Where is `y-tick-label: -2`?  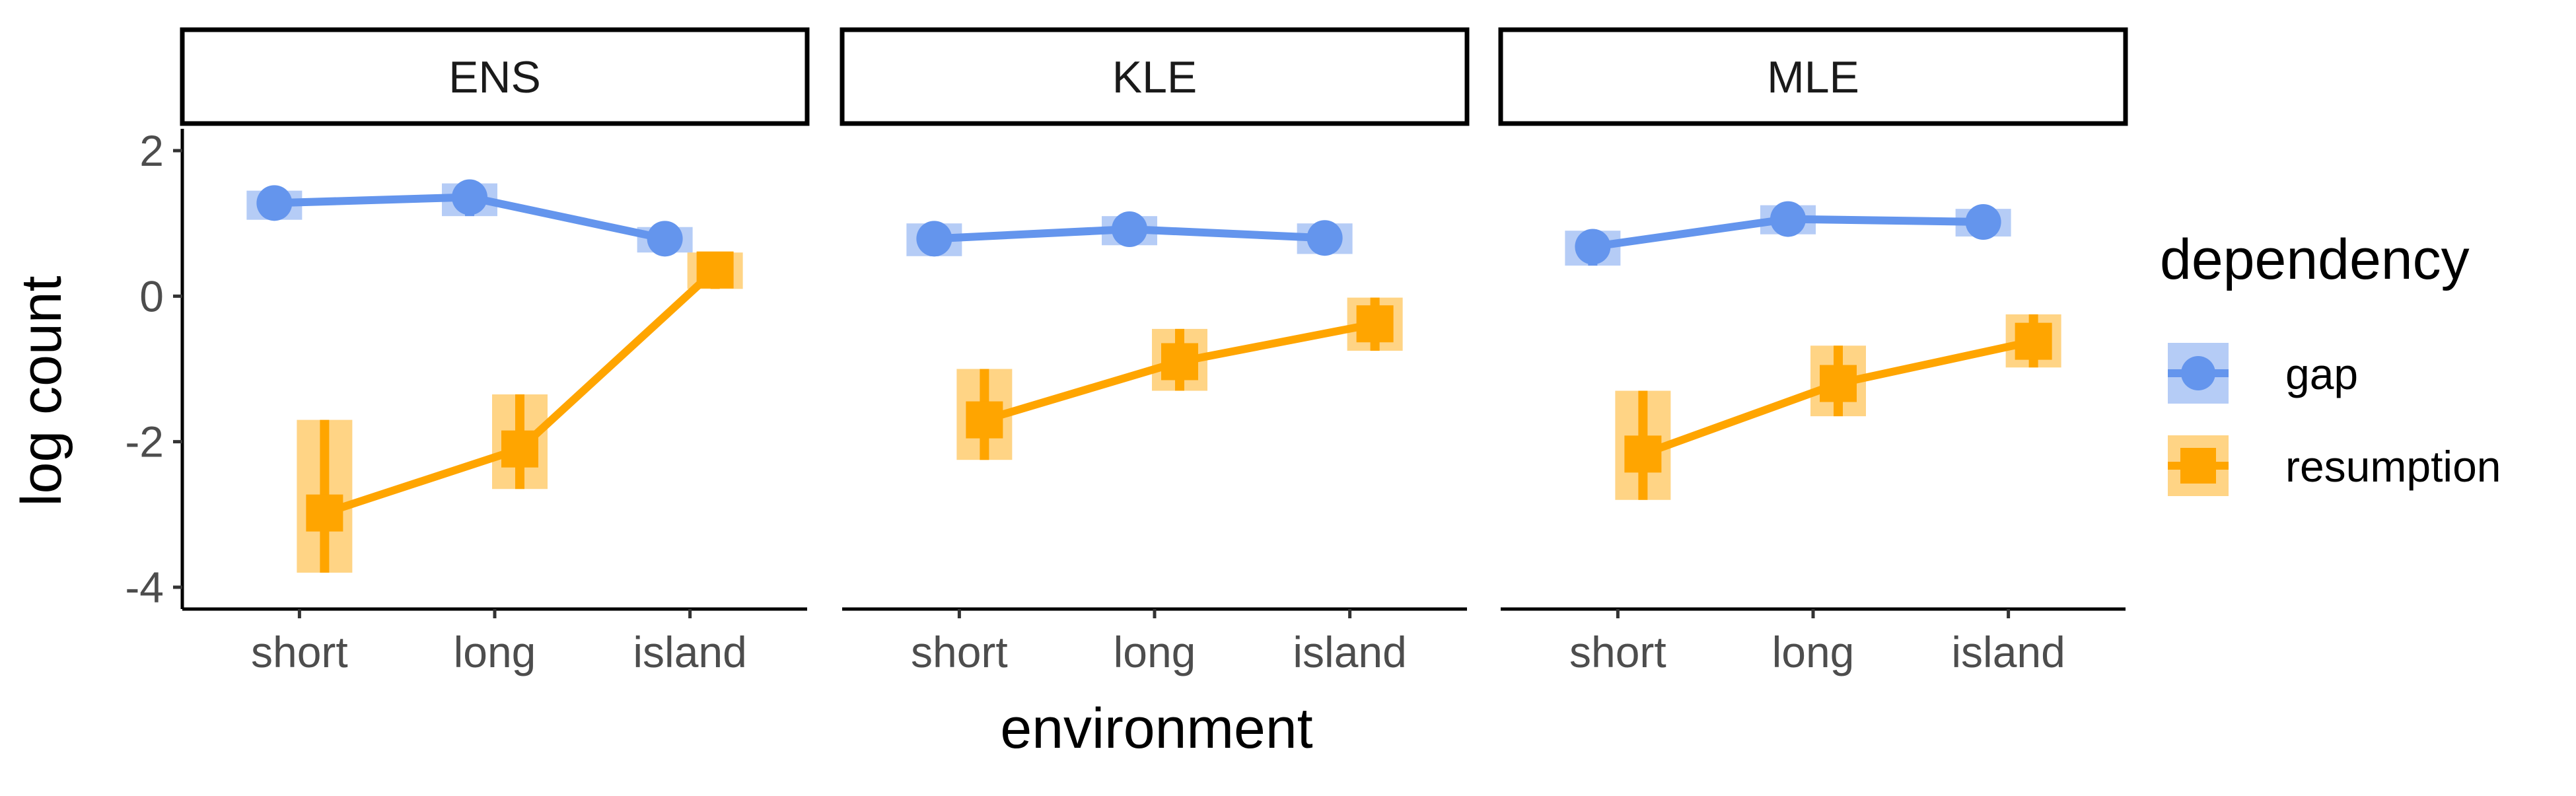 y-tick-label: -2 is located at coordinates (144, 441).